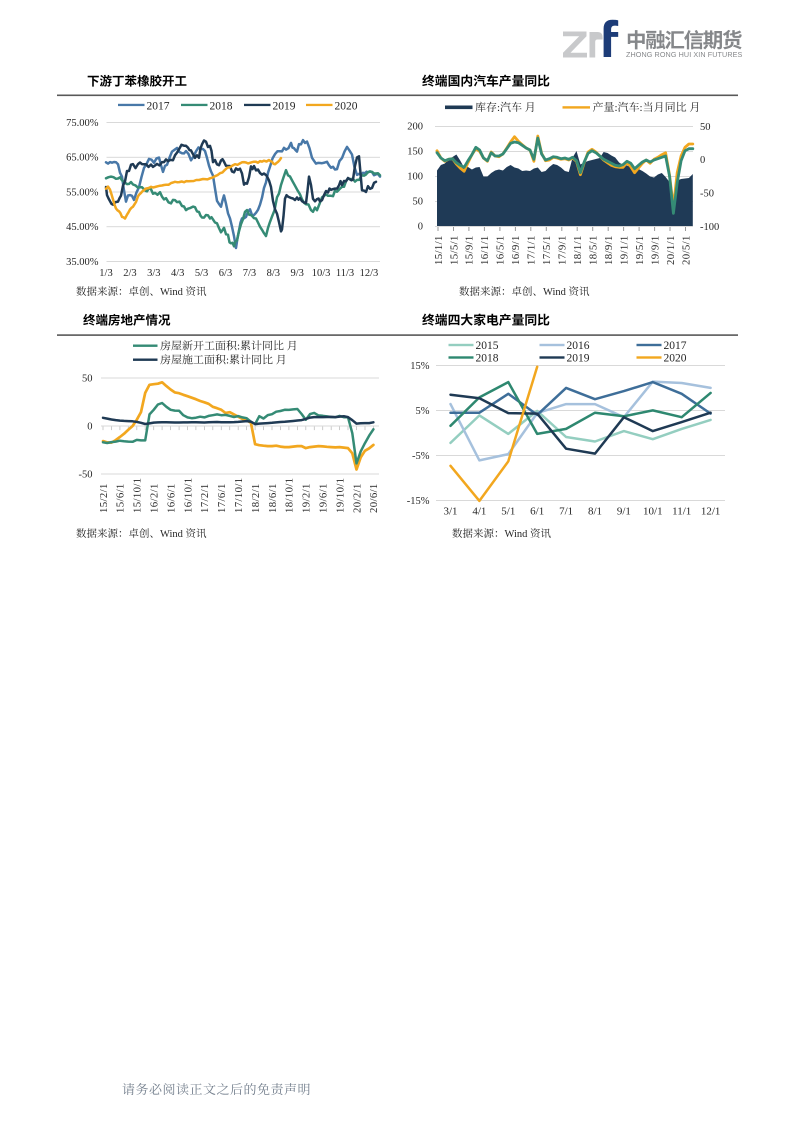  Describe the element at coordinates (537, 512) in the screenshot. I see `svg-text: 6/1` at that location.